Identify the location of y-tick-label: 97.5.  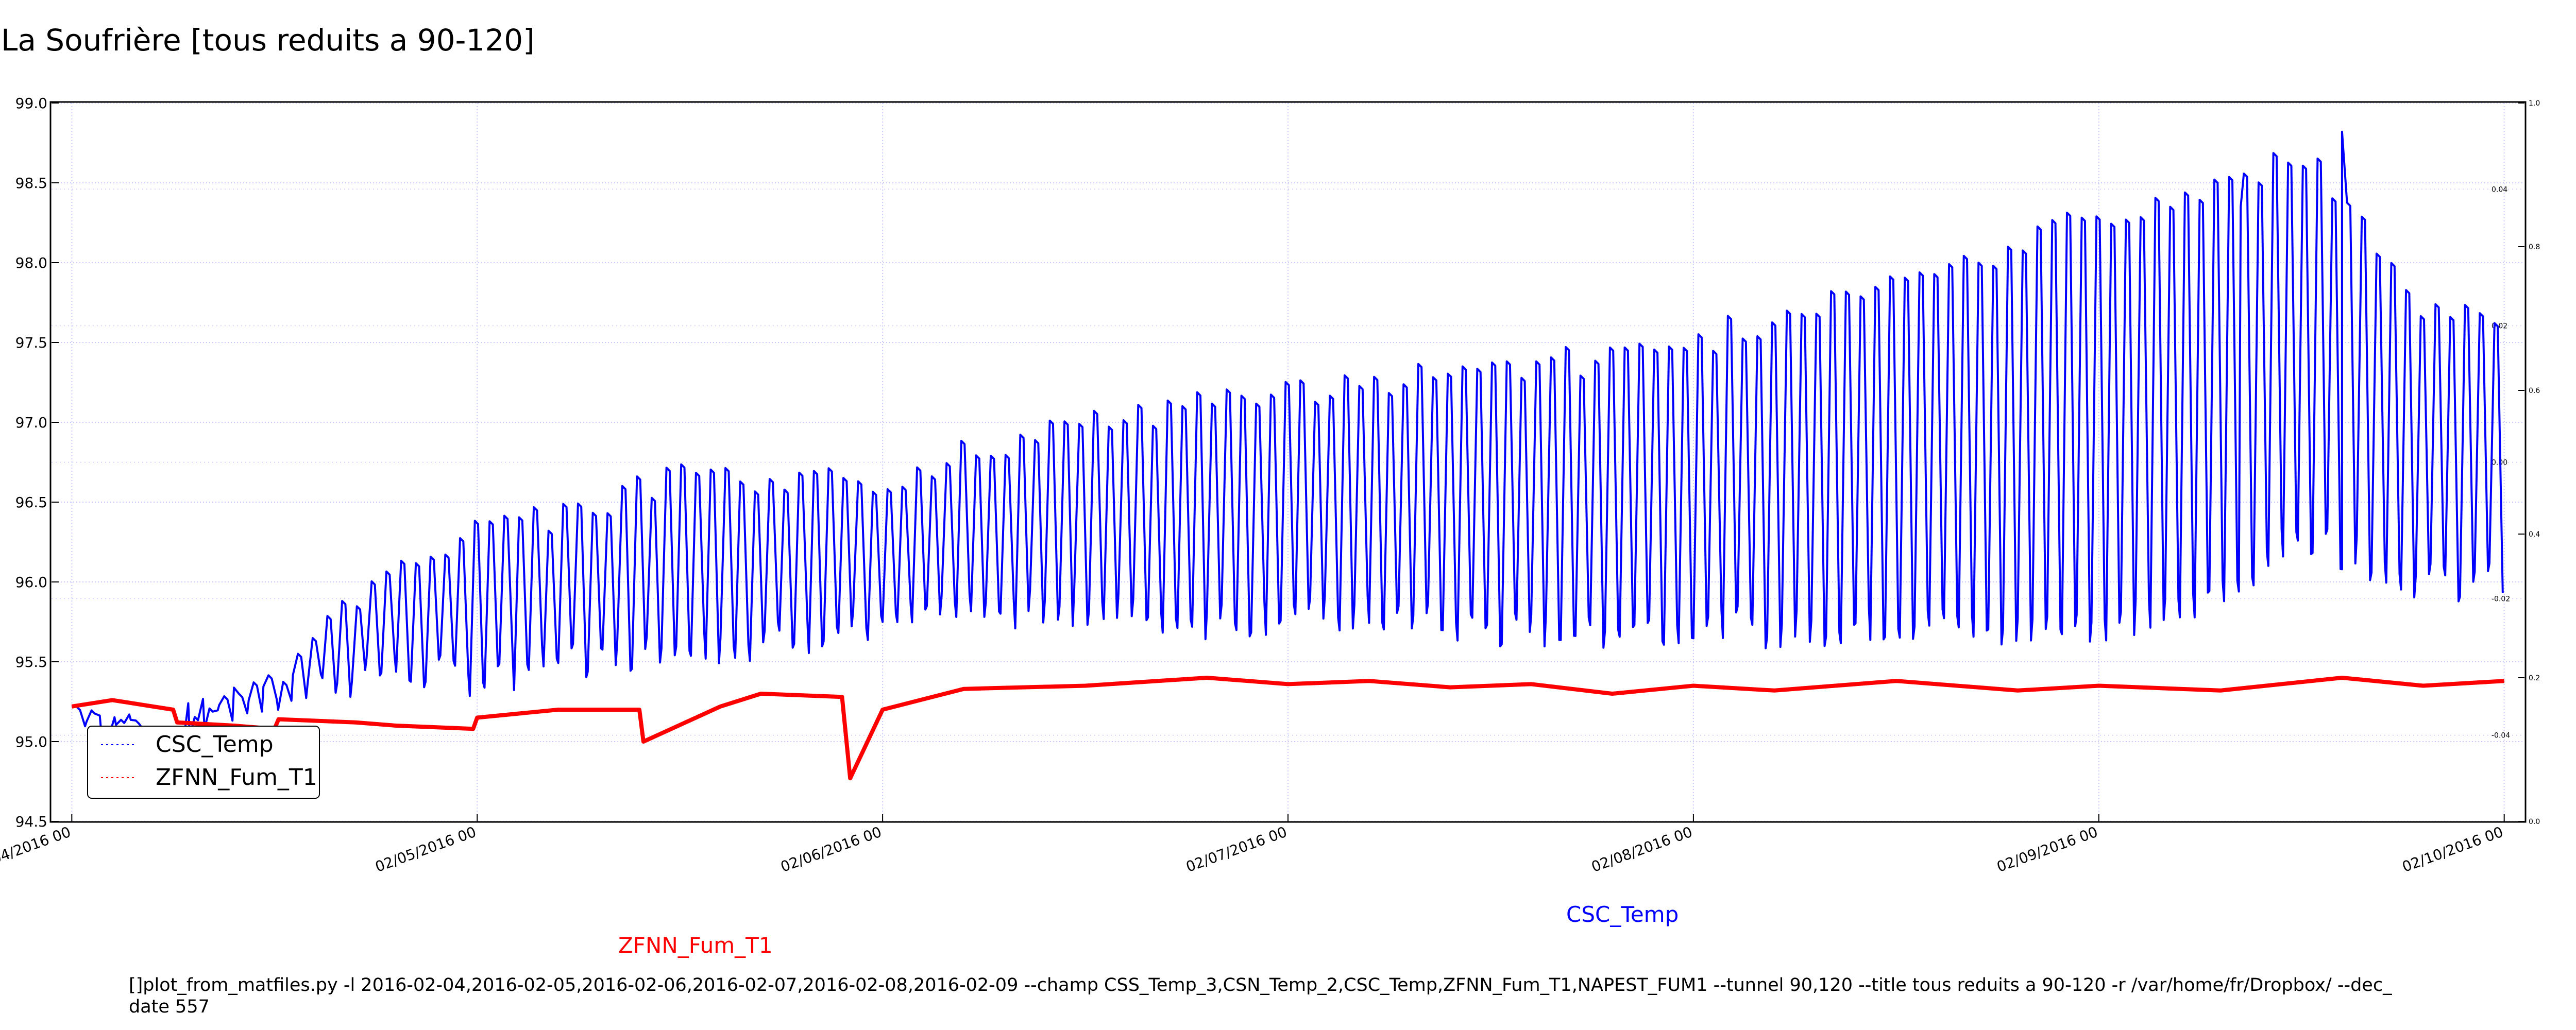
(31, 342).